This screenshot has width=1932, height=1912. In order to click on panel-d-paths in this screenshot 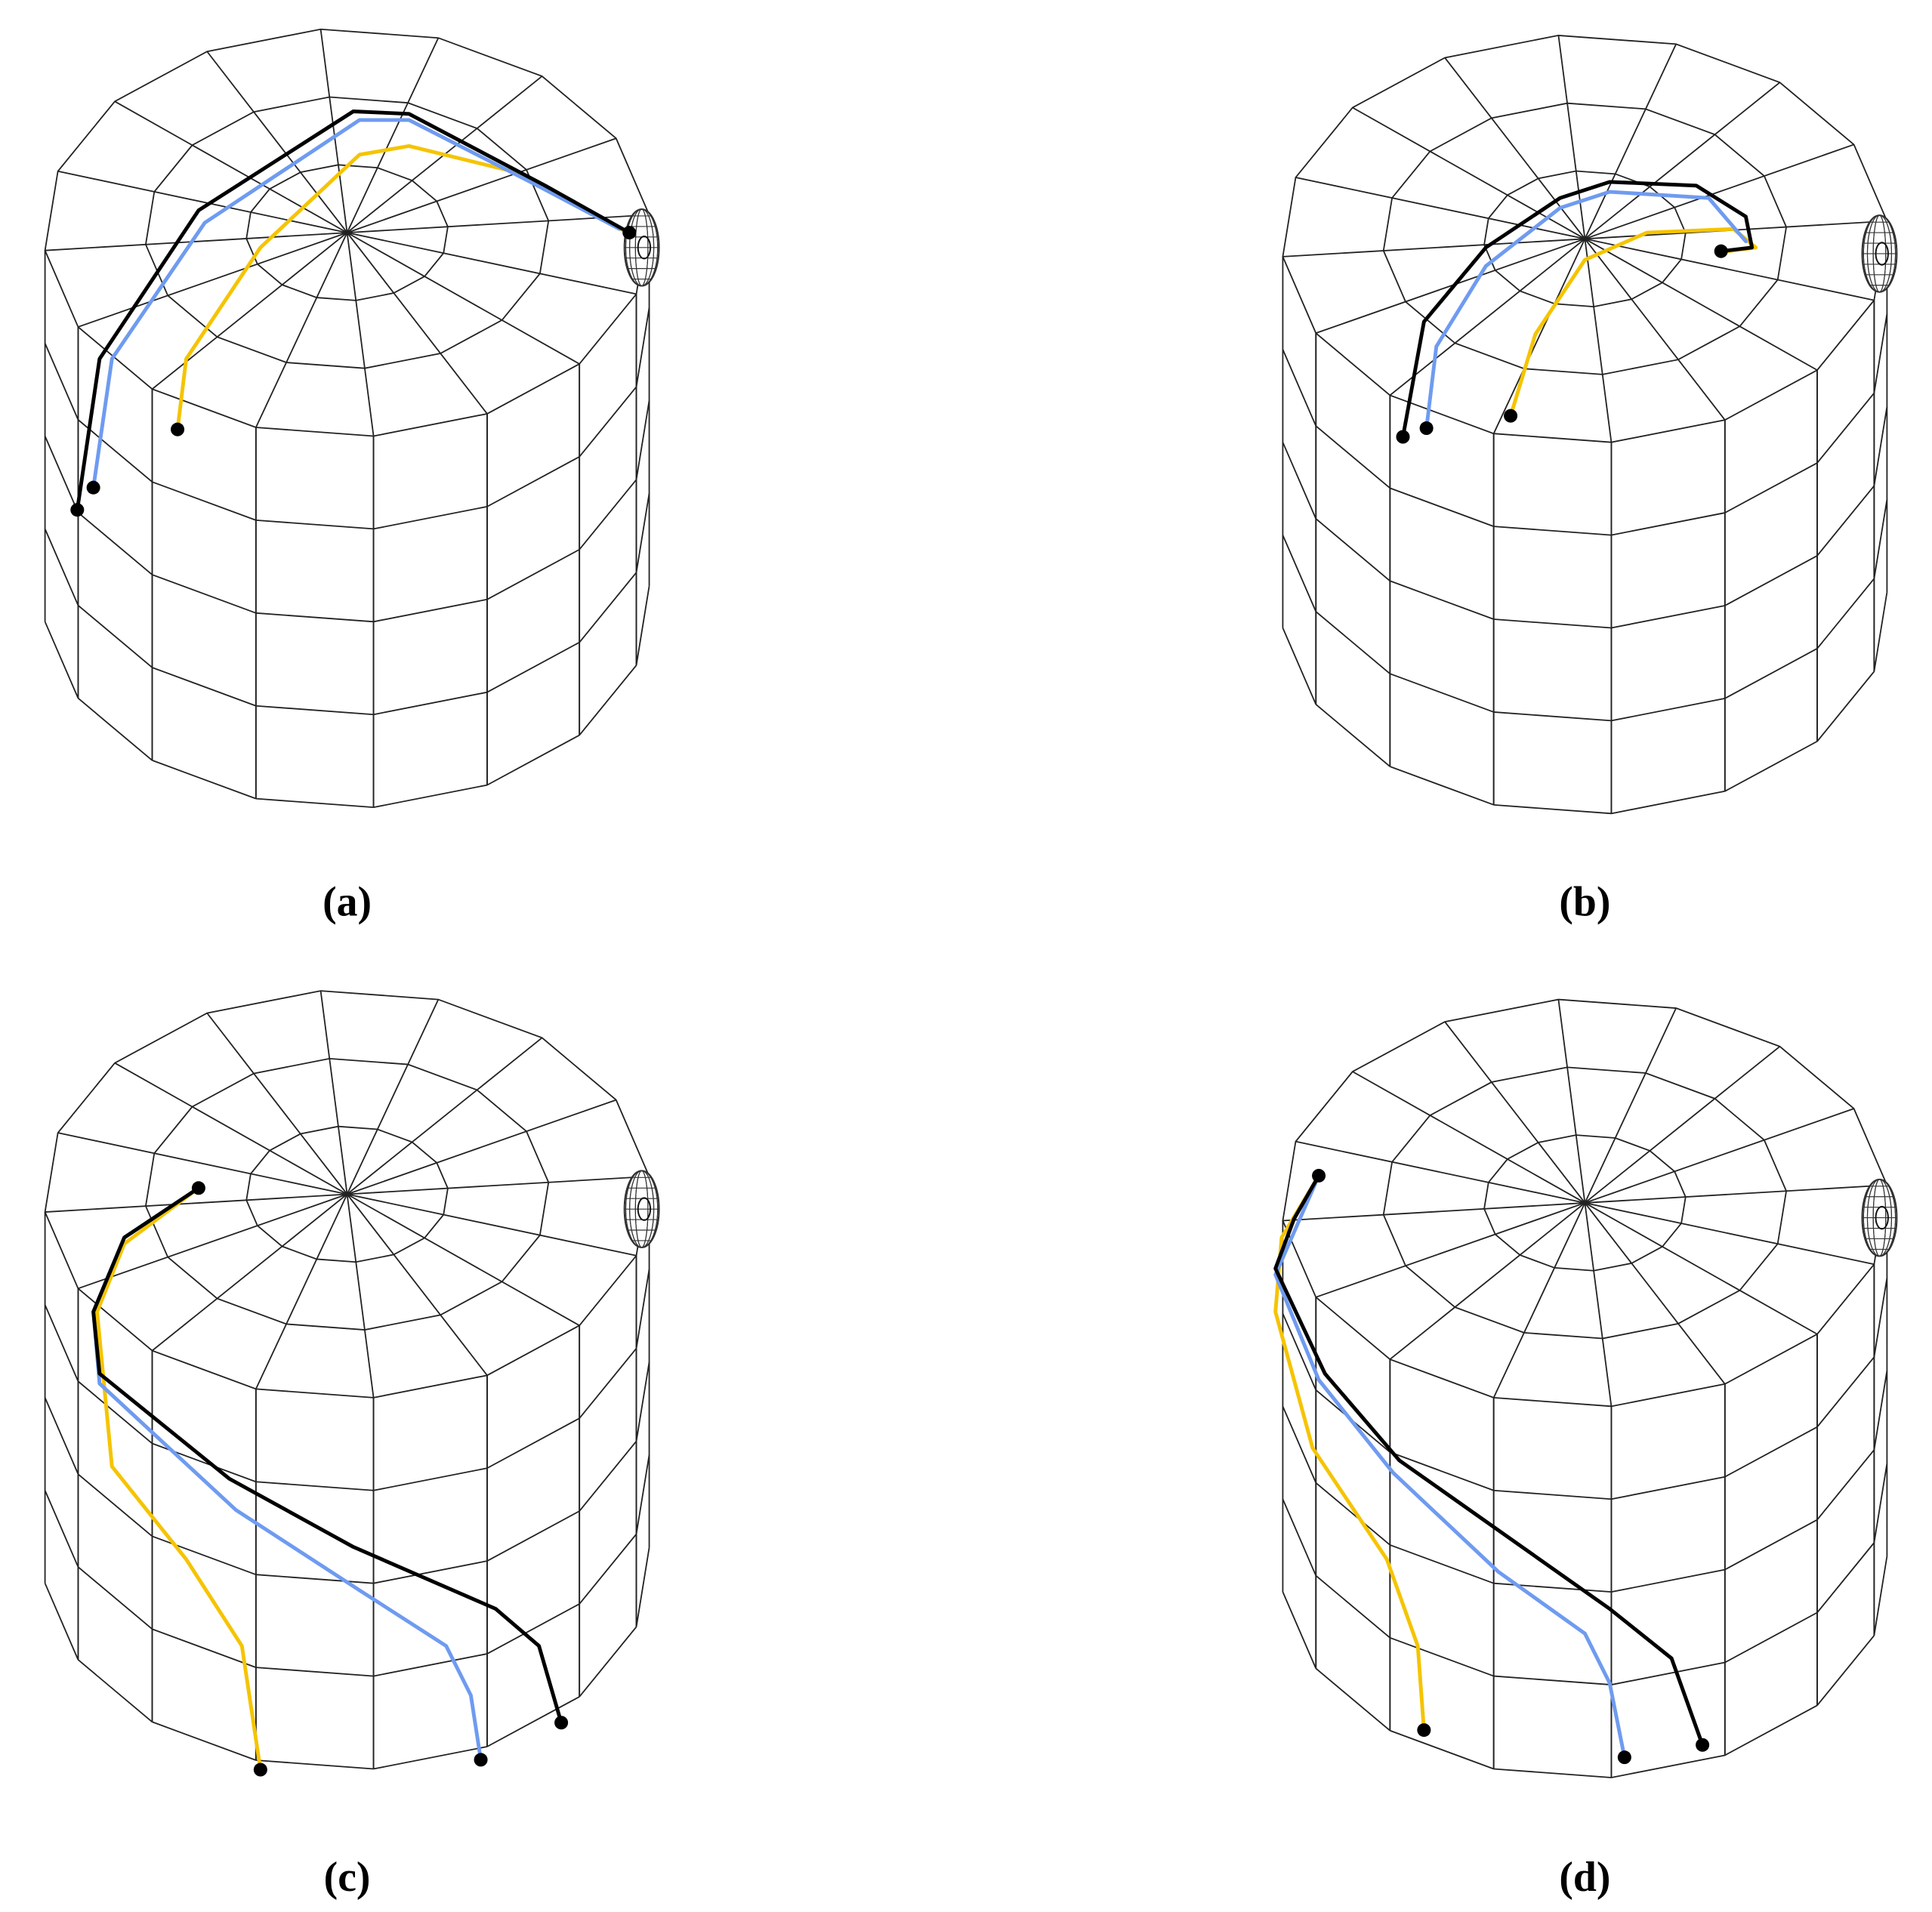, I will do `click(1491, 1466)`.